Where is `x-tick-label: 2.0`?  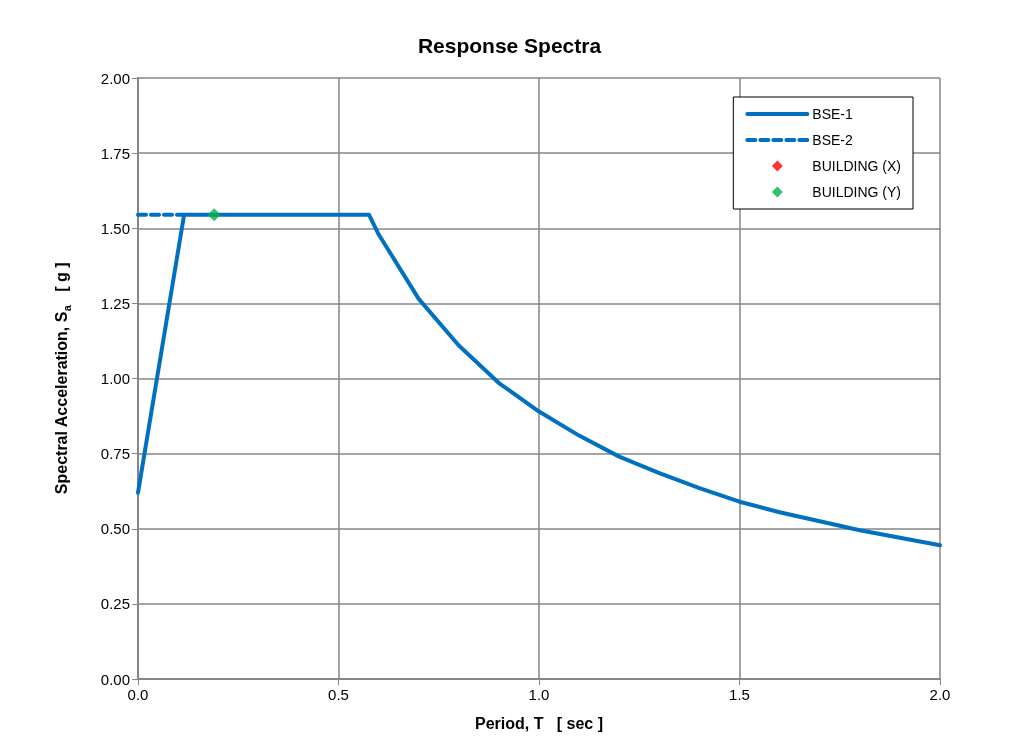 x-tick-label: 2.0 is located at coordinates (940, 694).